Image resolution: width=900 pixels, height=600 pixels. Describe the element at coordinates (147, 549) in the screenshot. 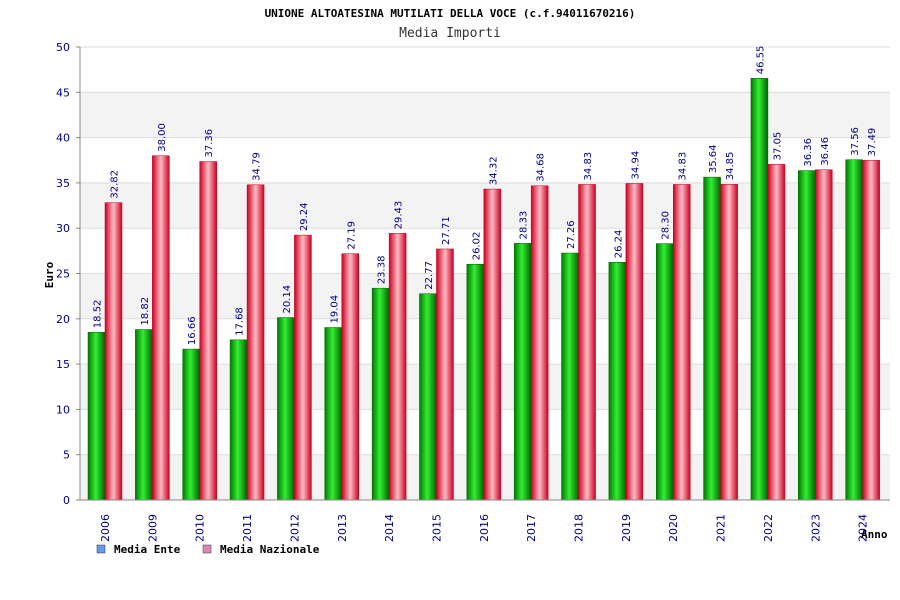

I see `legend-label: Media Ente` at that location.